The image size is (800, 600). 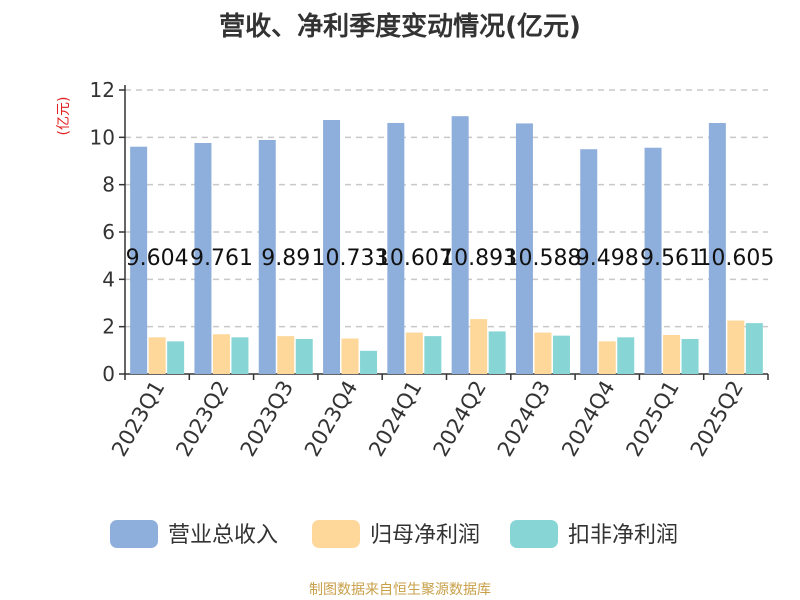 I want to click on data-label: 10.607, so click(x=414, y=258).